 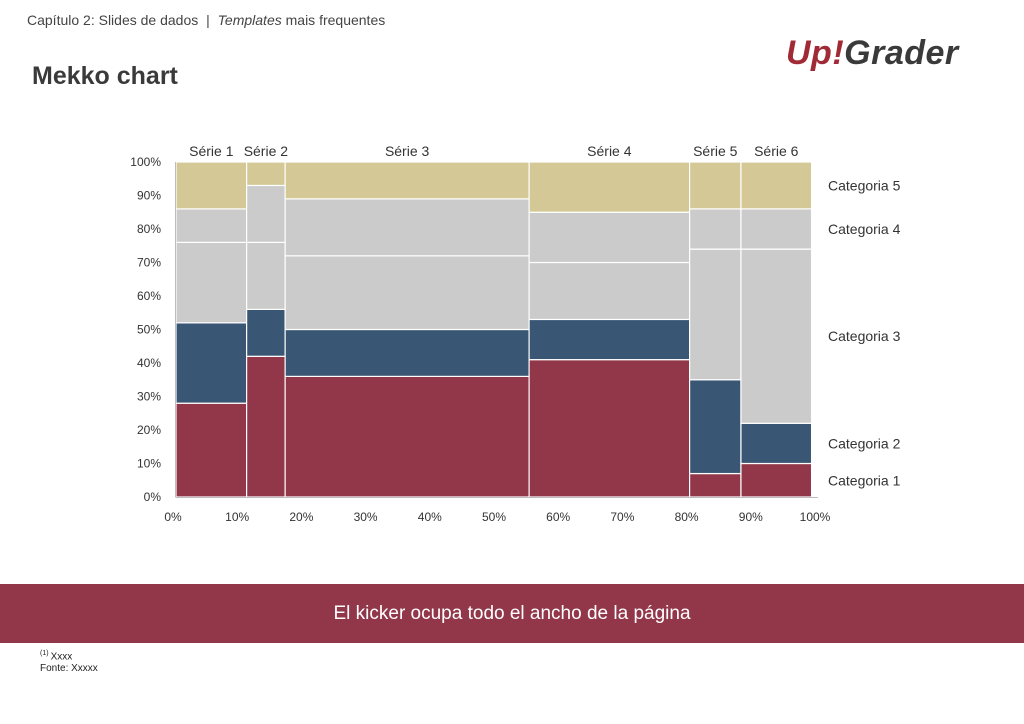 I want to click on x-tick-label: 30%, so click(x=366, y=517).